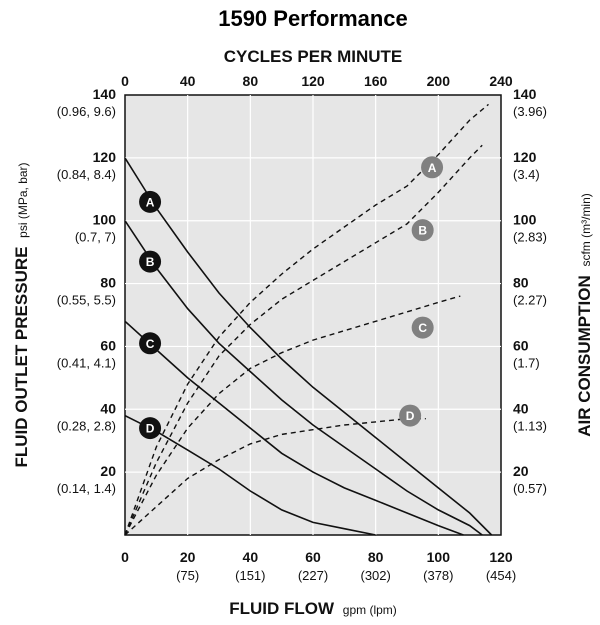 This screenshot has height=625, width=600. Describe the element at coordinates (501, 557) in the screenshot. I see `x-axis-tick-label: 120` at that location.